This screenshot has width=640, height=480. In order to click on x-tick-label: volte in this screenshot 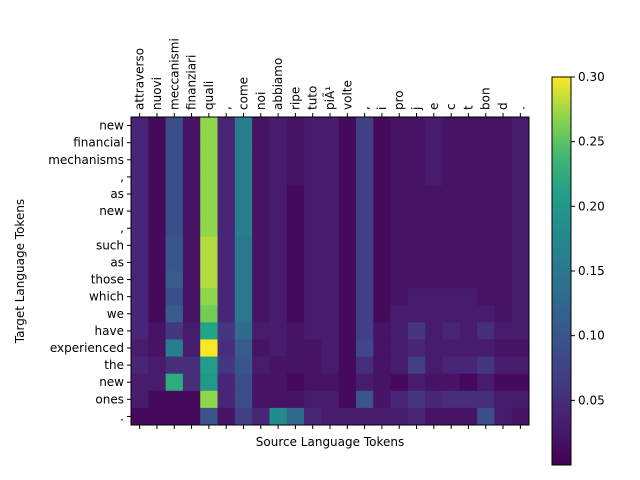, I will do `click(347, 95)`.